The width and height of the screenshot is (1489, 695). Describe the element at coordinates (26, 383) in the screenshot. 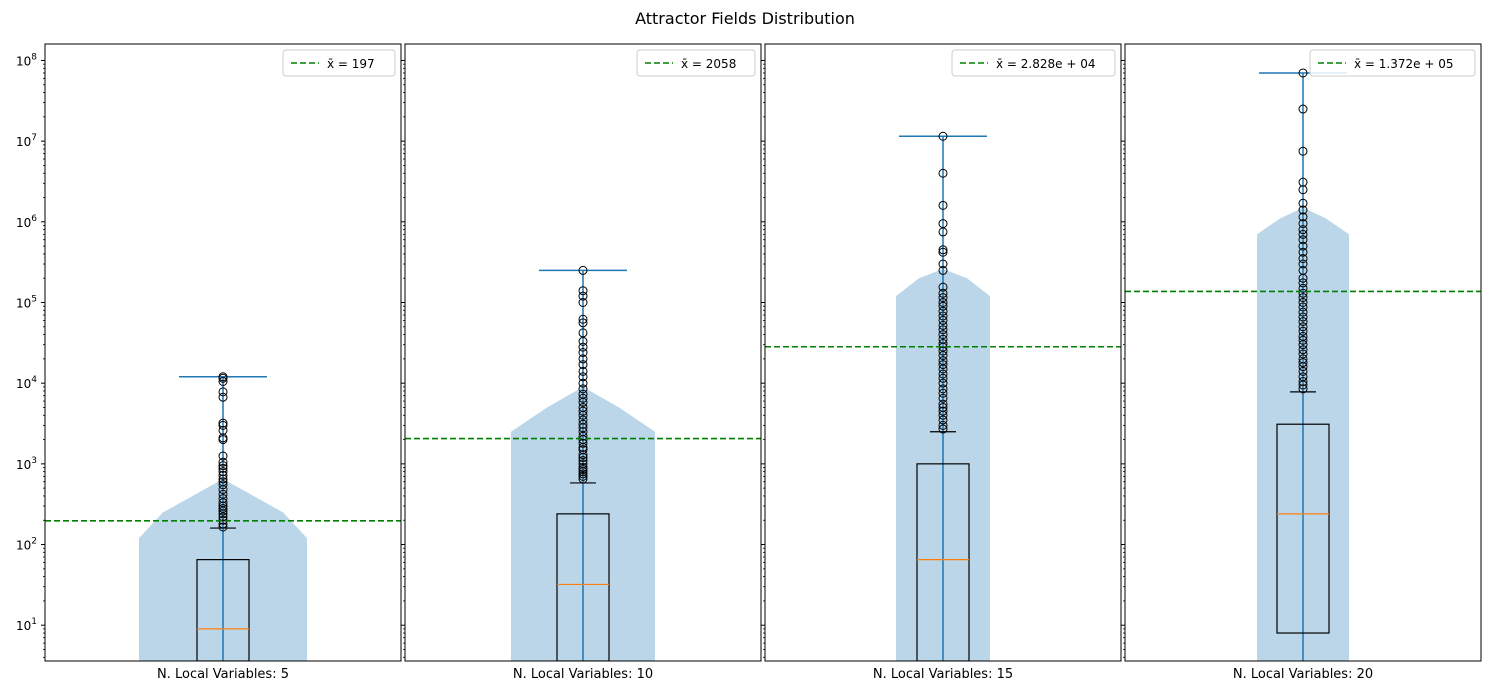

I see `y-tick-label: 10⁴` at that location.